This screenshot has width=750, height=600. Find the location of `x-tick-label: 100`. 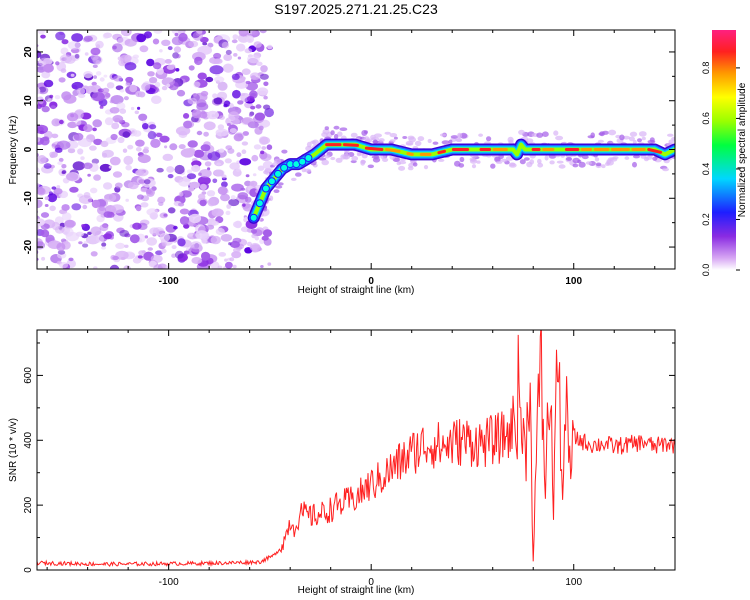

x-tick-label: 100 is located at coordinates (573, 281).